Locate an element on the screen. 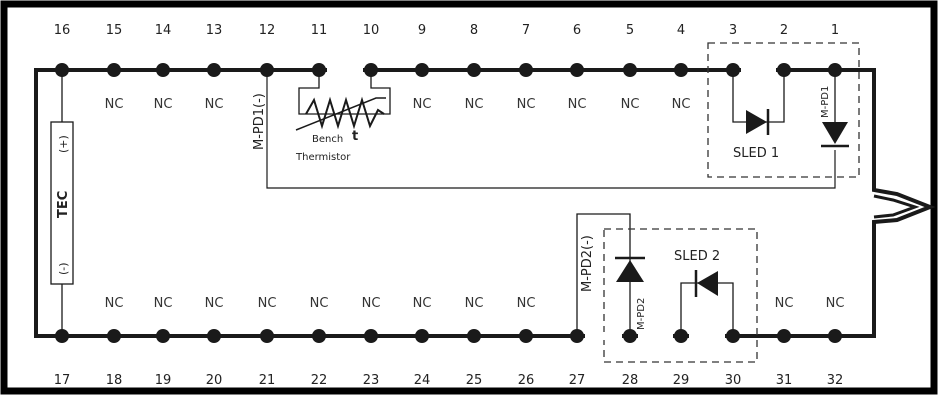 This screenshot has width=938, height=395. nc-label-pin-22: NC is located at coordinates (319, 303).